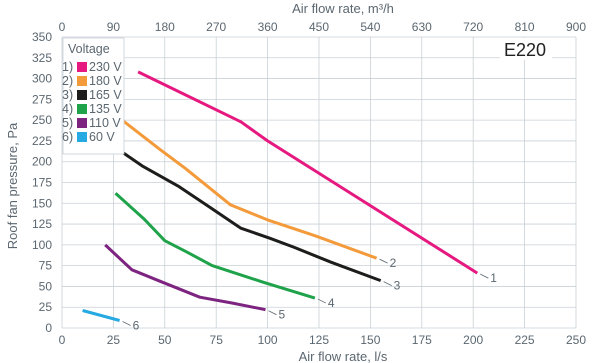  I want to click on x2-tick-label: 90, so click(114, 27).